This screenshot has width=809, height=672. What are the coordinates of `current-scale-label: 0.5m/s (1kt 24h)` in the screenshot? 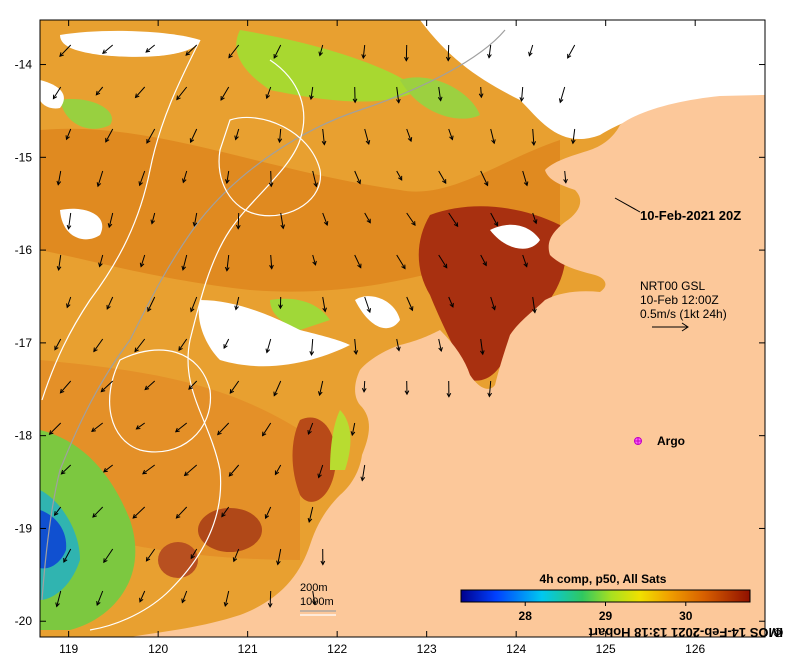 It's located at (683, 314).